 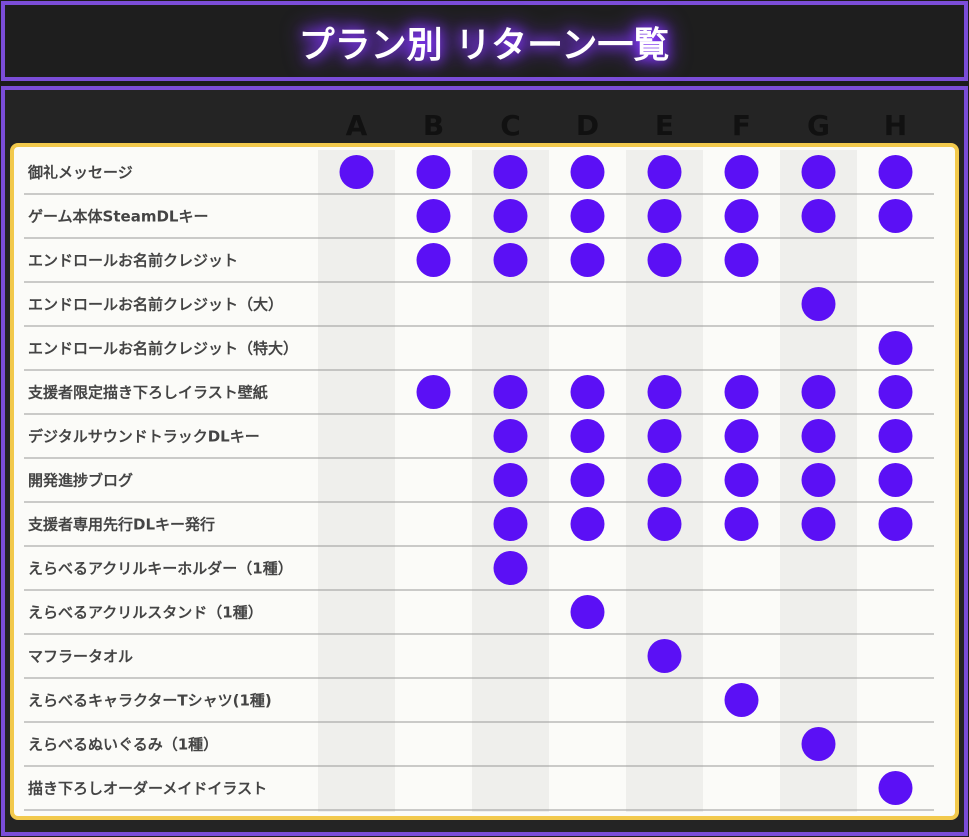 I want to click on row-label: ゲーム本体SteamDLキー, so click(x=118, y=217).